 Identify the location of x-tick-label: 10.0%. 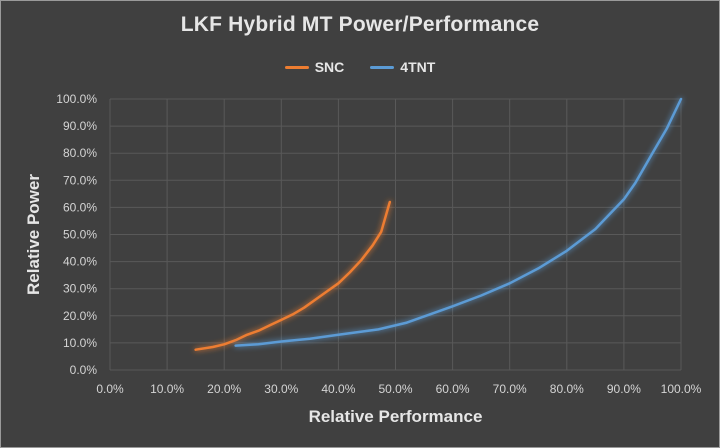
(167, 389).